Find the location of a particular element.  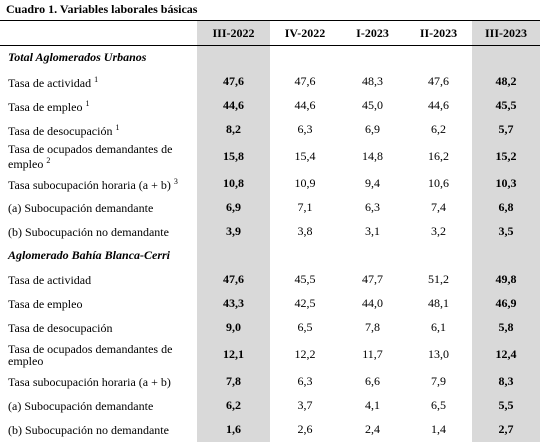

value-cell: 16,2 is located at coordinates (438, 156).